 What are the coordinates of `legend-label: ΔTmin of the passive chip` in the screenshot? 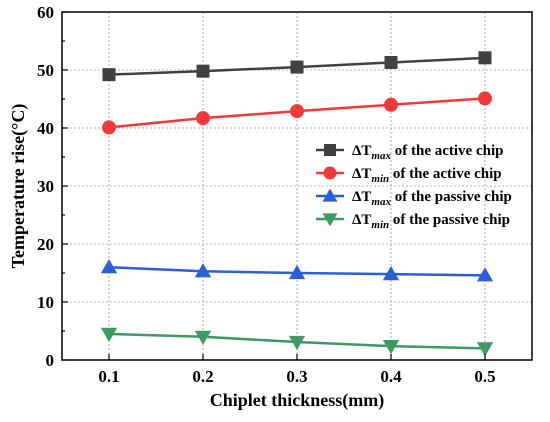 It's located at (431, 221).